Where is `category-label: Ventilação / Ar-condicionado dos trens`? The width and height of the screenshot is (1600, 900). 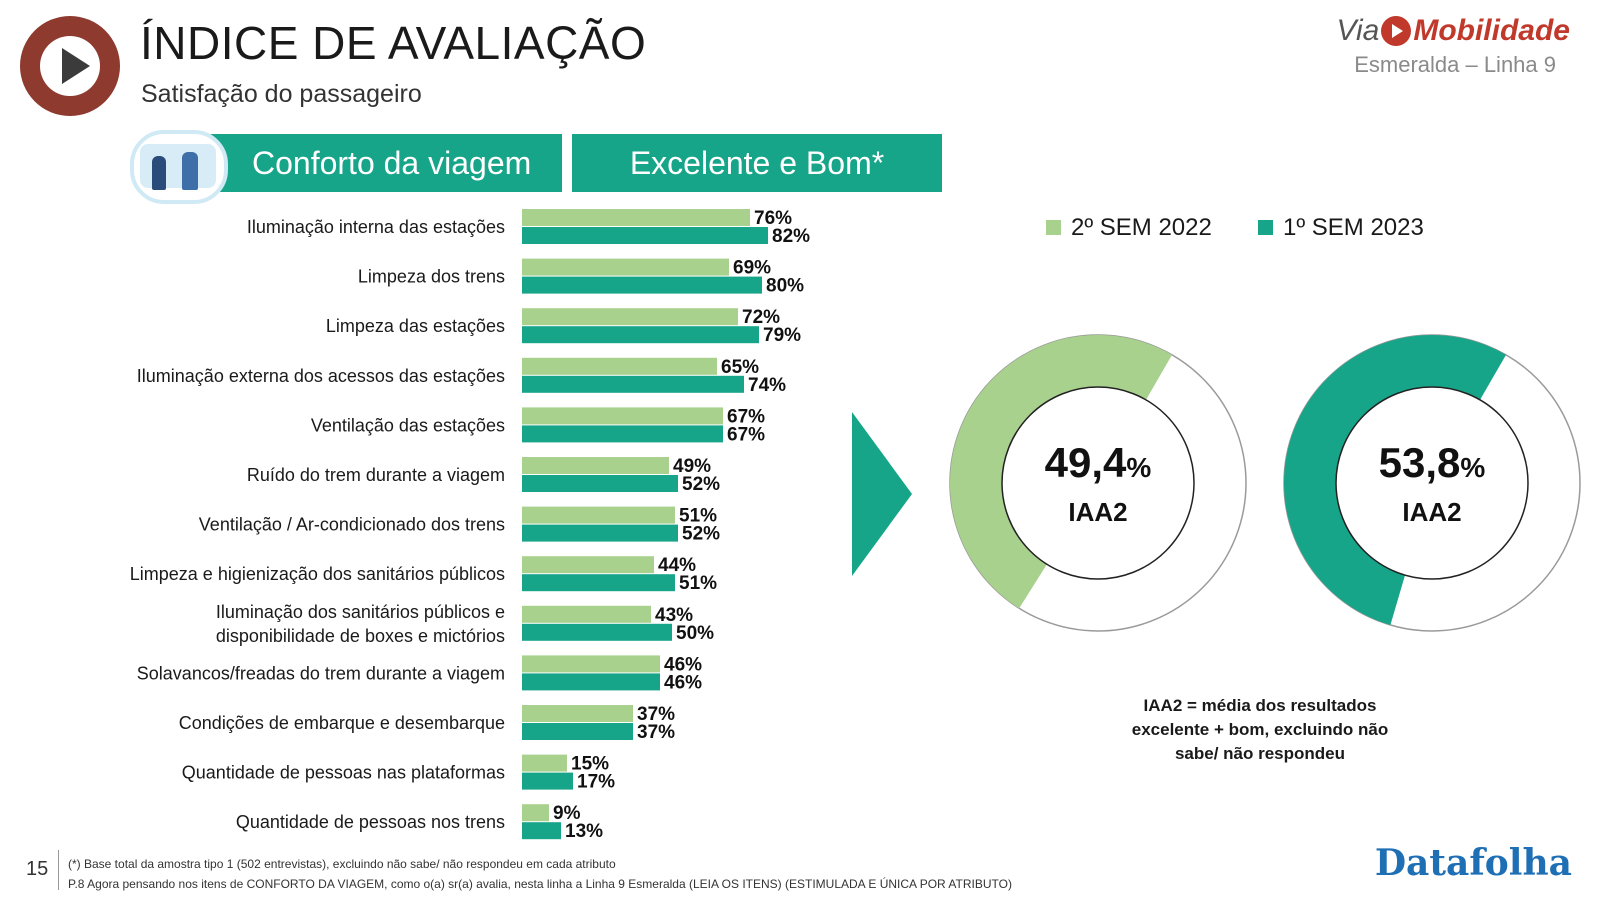 category-label: Ventilação / Ar-condicionado dos trens is located at coordinates (352, 525).